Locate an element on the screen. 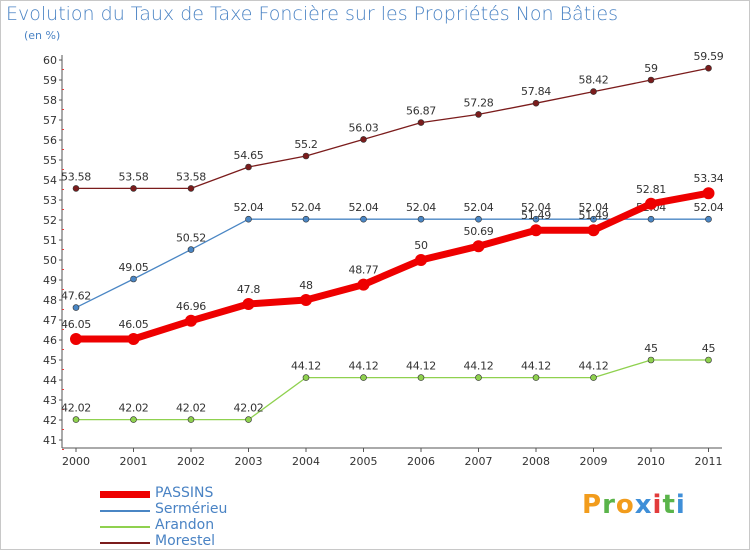  data-label: 46.05 is located at coordinates (134, 324).